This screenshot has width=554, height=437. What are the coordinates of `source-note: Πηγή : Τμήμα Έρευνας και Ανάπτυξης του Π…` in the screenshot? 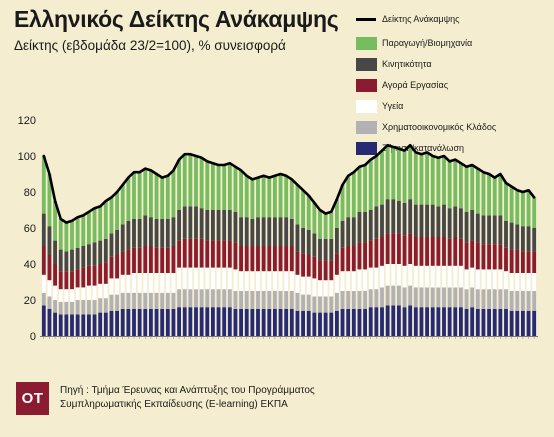 It's located at (187, 397).